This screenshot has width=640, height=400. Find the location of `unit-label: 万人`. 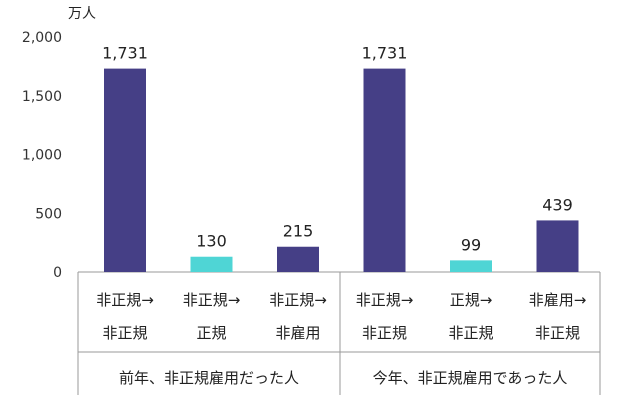

unit-label: 万人 is located at coordinates (82, 14).